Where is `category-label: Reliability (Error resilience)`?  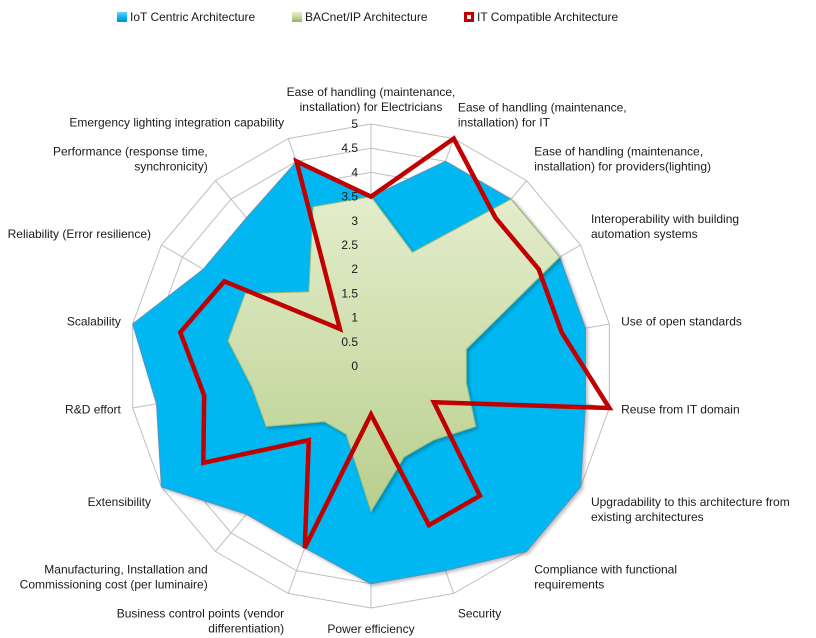
category-label: Reliability (Error resilience) is located at coordinates (79, 234).